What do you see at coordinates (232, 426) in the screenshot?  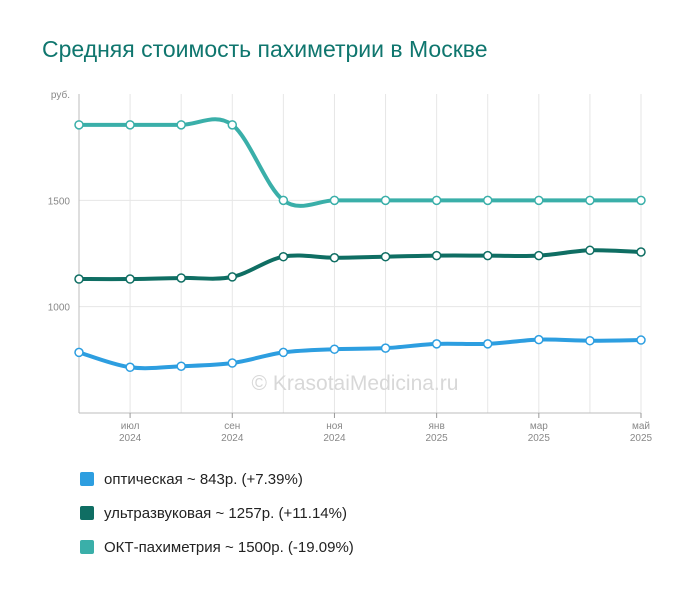 I see `x-tick-label-month: сен` at bounding box center [232, 426].